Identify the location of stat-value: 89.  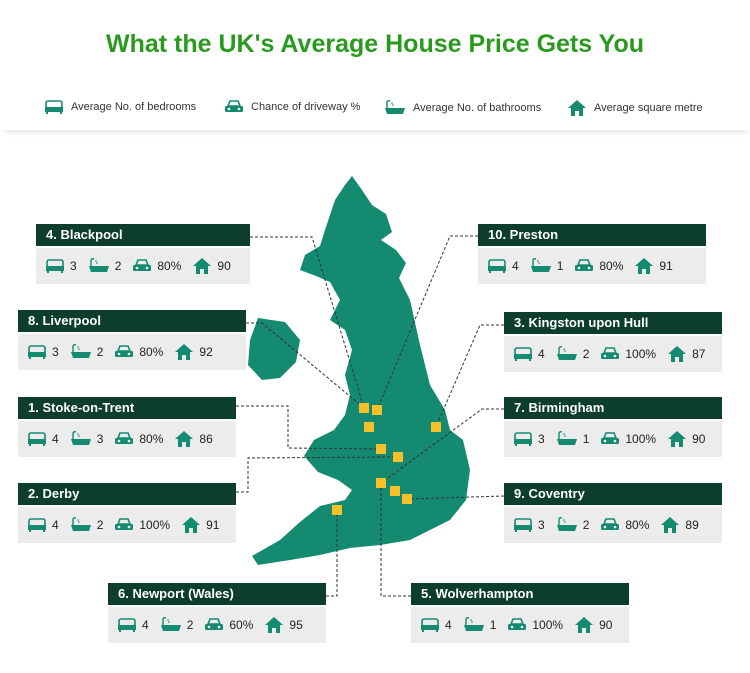
(692, 525).